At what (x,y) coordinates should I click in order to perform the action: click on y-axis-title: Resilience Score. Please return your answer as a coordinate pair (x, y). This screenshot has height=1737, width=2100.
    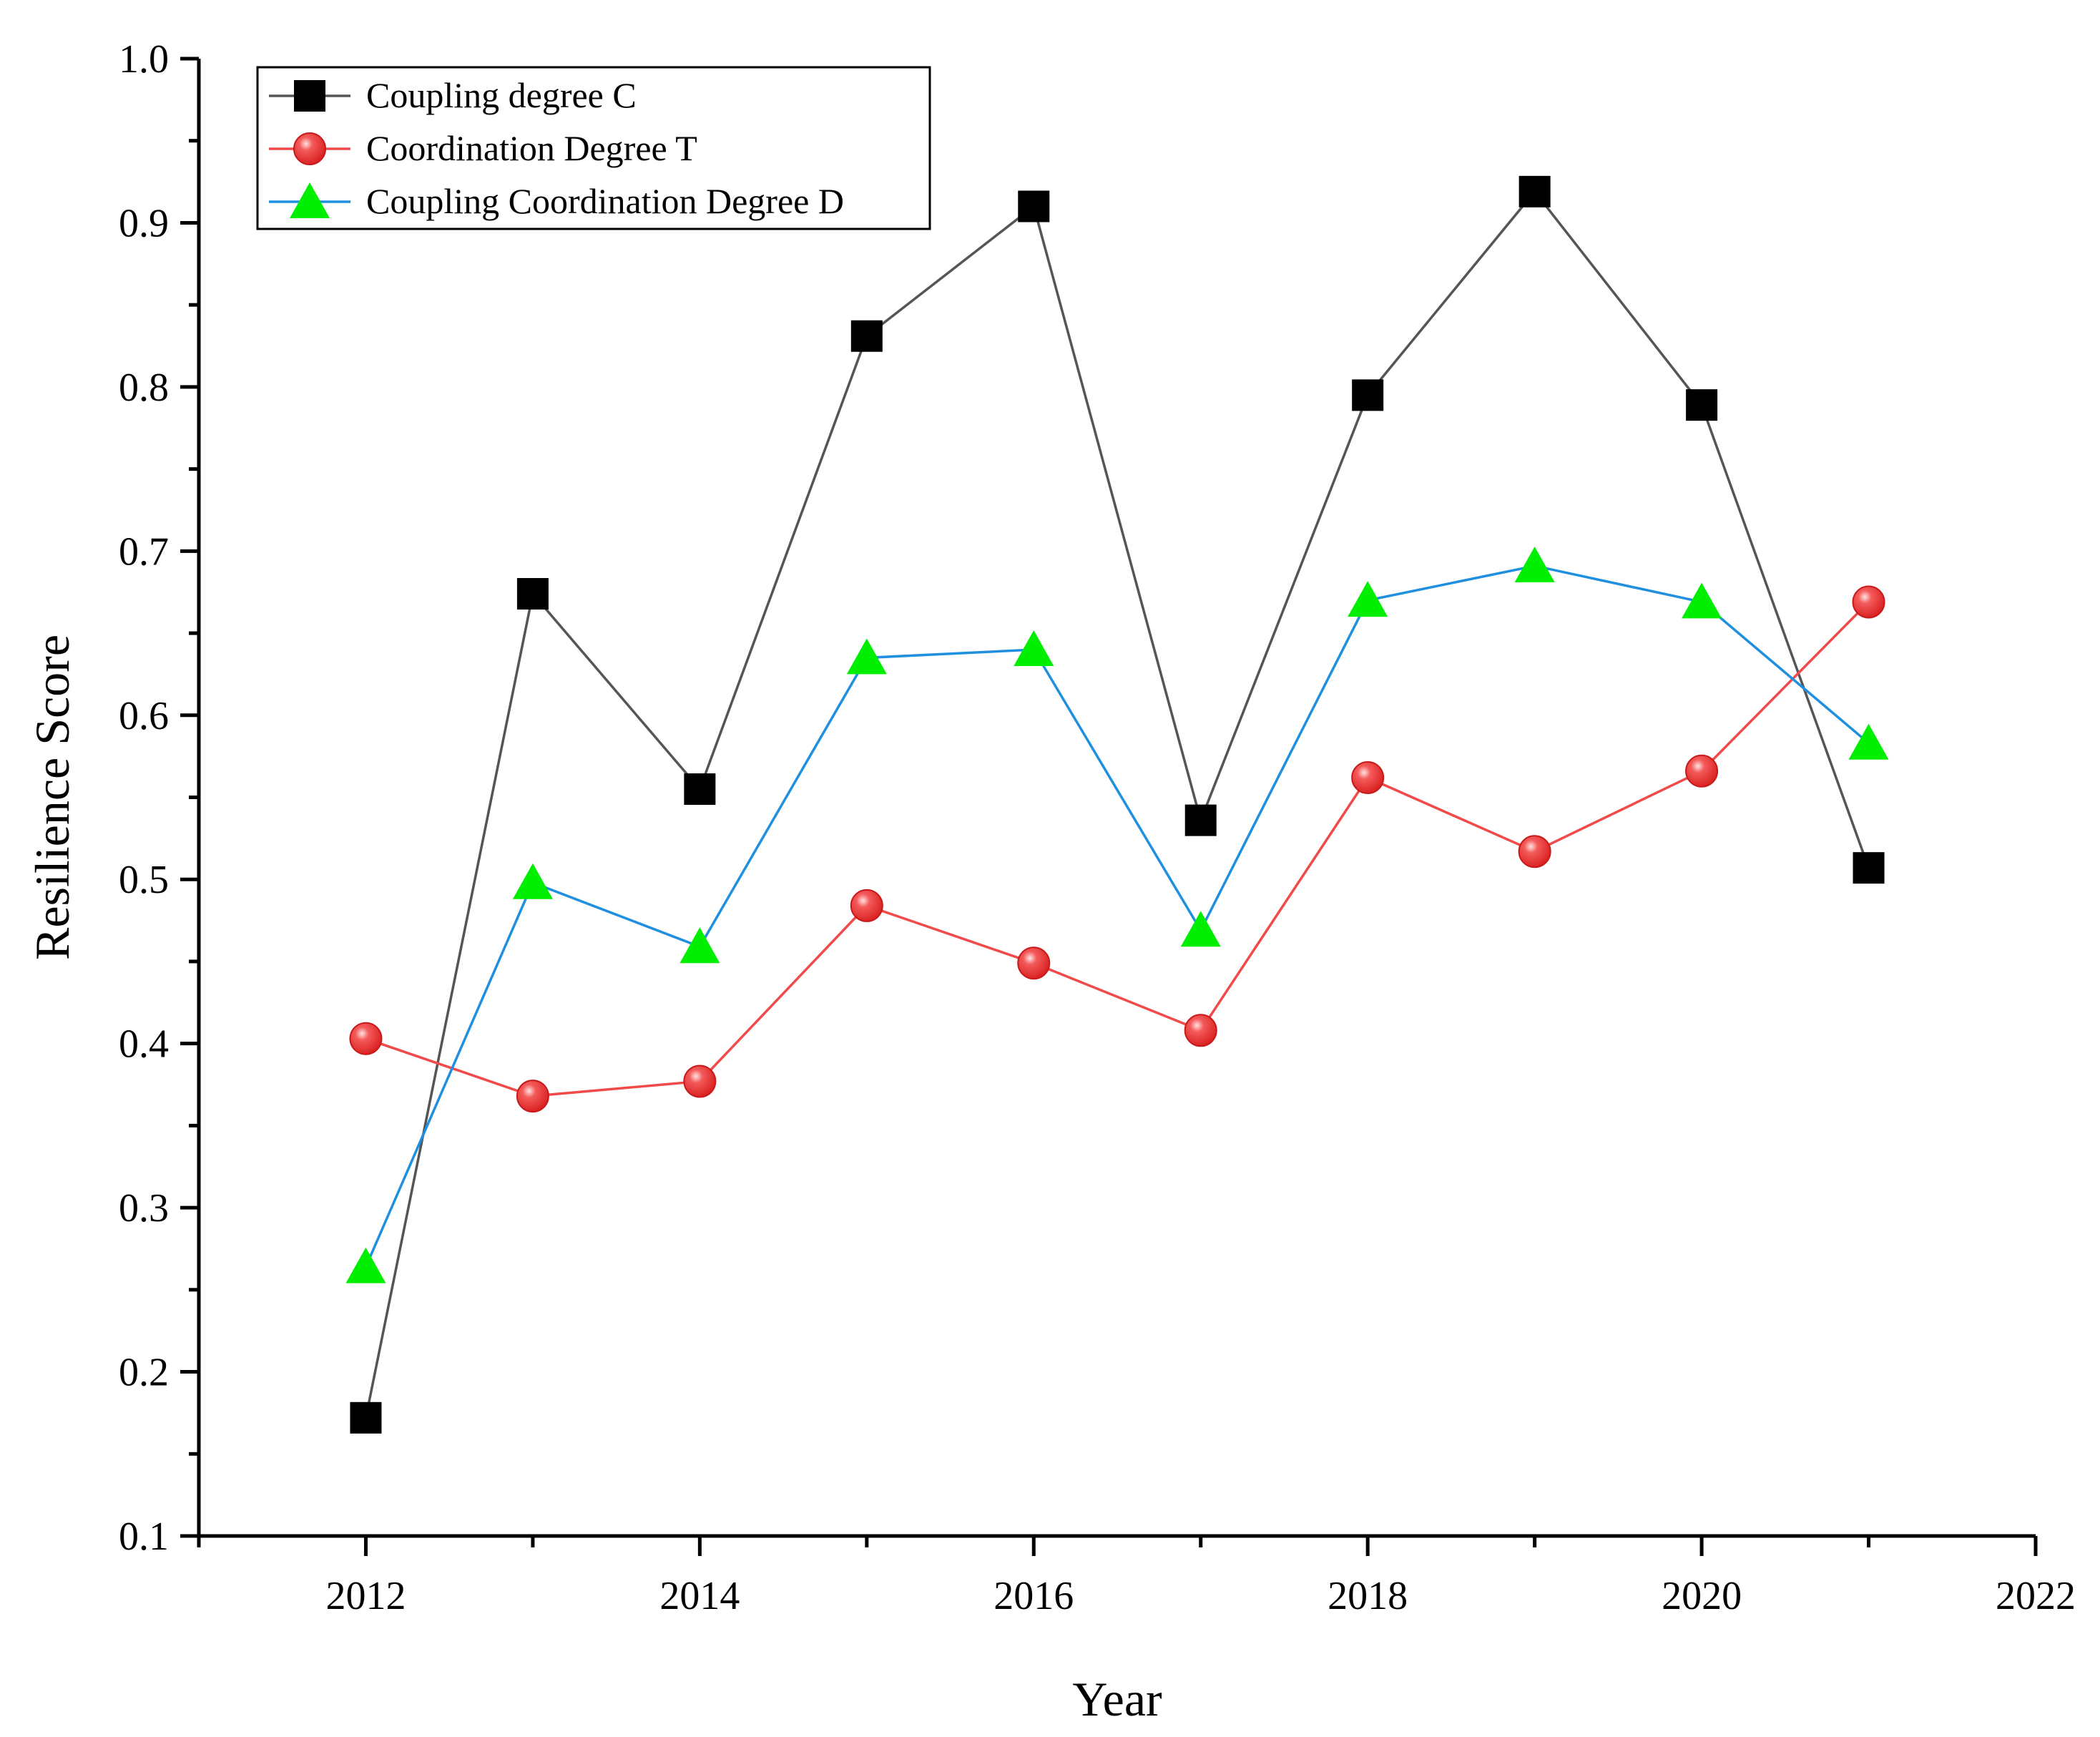
    Looking at the image, I should click on (52, 797).